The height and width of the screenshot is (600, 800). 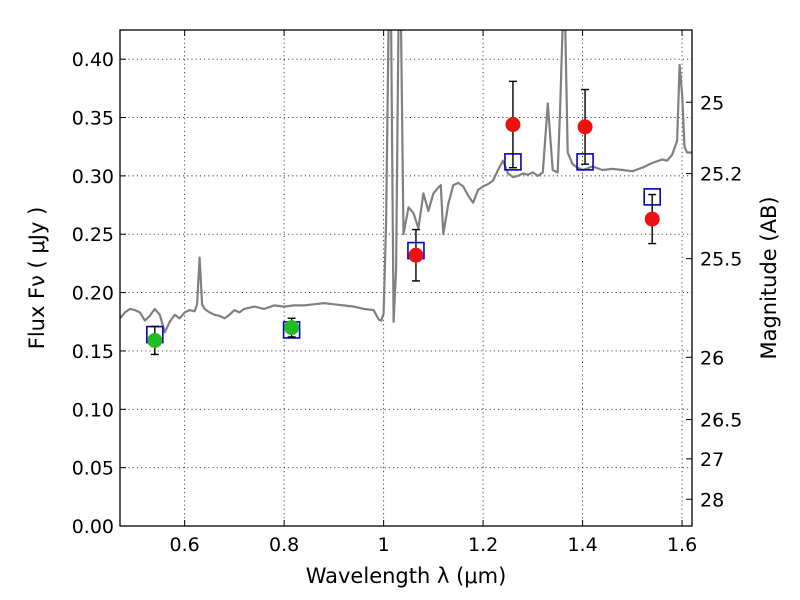 What do you see at coordinates (682, 545) in the screenshot?
I see `x-tick-label: 1.6` at bounding box center [682, 545].